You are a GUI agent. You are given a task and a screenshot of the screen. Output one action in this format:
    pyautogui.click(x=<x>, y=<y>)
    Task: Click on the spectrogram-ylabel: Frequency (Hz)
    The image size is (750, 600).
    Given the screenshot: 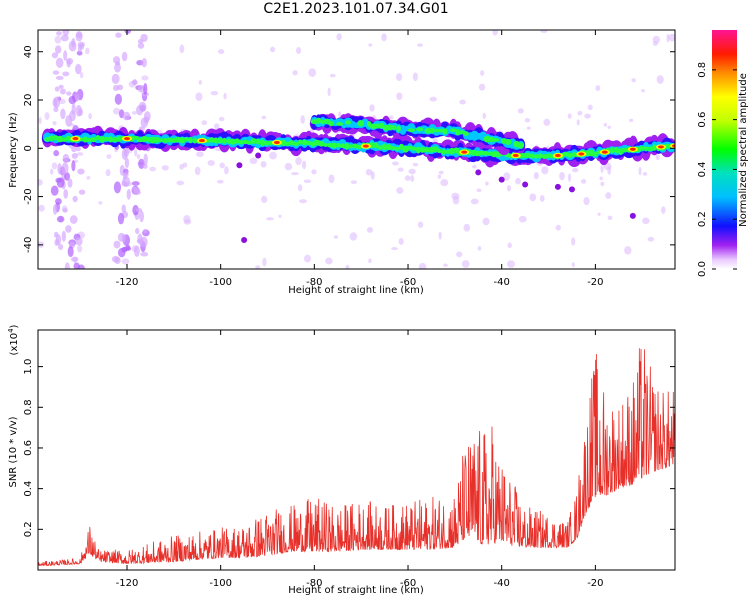 What is the action you would take?
    pyautogui.click(x=13, y=150)
    